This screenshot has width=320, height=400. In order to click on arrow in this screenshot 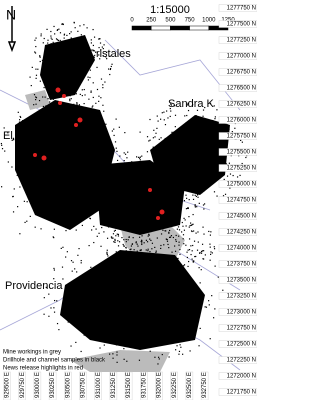, I will do `click(12, 29)`.